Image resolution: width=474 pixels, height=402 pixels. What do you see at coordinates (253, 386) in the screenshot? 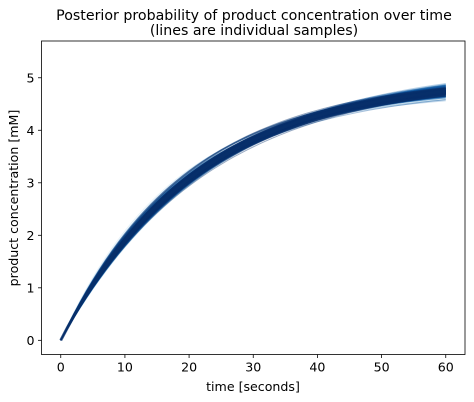
I see `x-axis-label: time [seconds]` at bounding box center [253, 386].